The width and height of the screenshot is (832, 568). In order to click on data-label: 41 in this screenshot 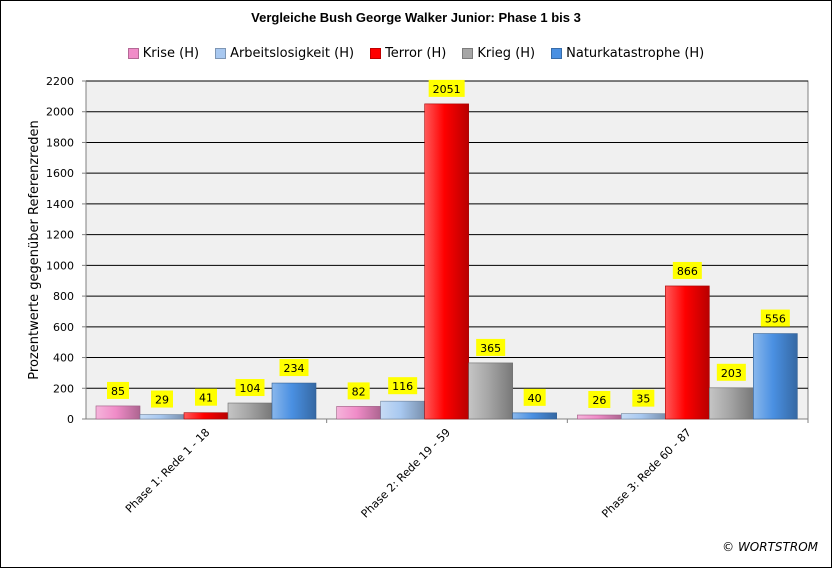, I will do `click(206, 398)`.